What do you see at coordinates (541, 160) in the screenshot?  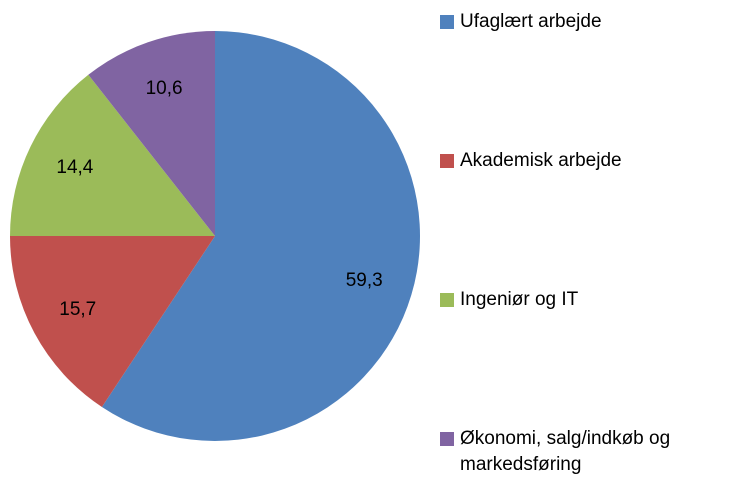 I see `legend-label: Akademisk arbejde` at bounding box center [541, 160].